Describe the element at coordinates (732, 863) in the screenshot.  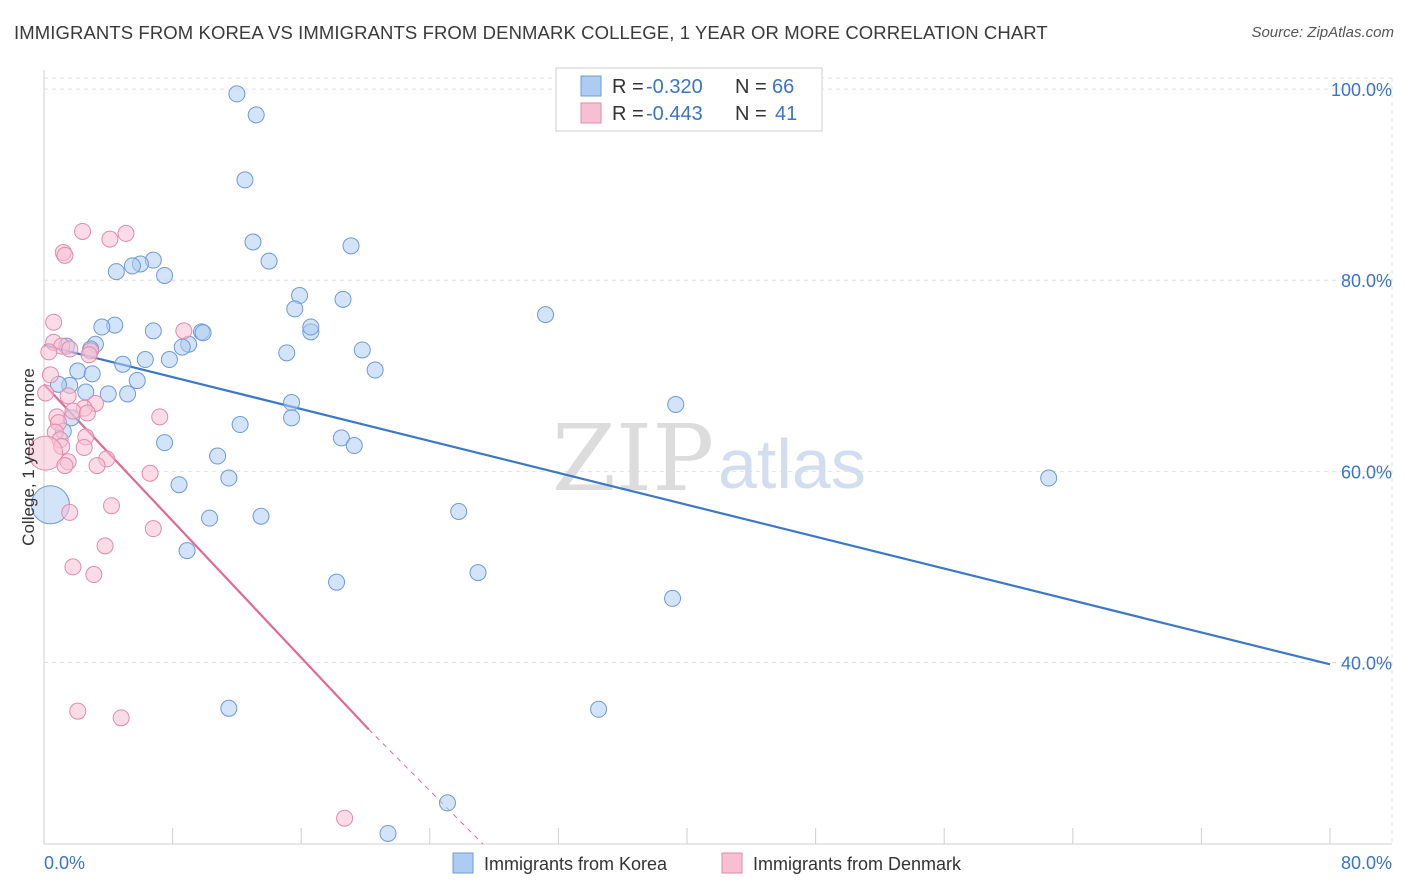
I see `bottom-legend-swatch-denmark` at that location.